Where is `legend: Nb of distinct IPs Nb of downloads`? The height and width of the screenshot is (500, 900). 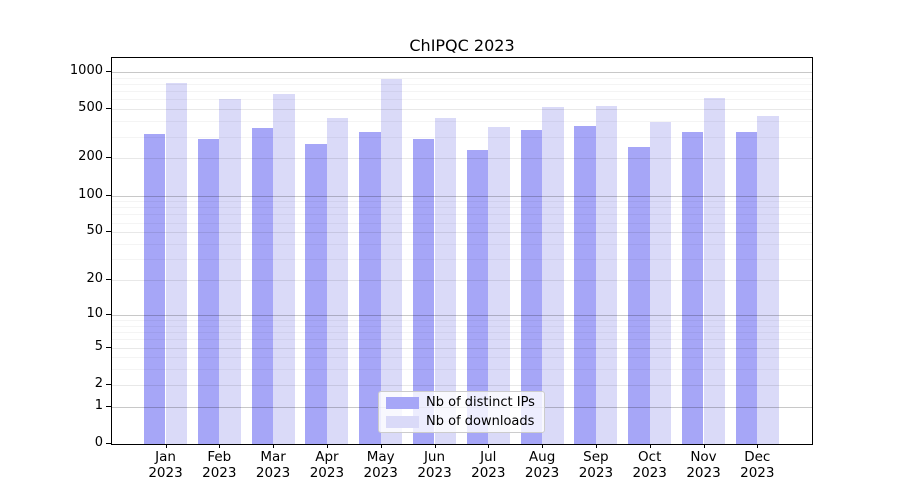
legend: Nb of distinct IPs Nb of downloads is located at coordinates (461, 412).